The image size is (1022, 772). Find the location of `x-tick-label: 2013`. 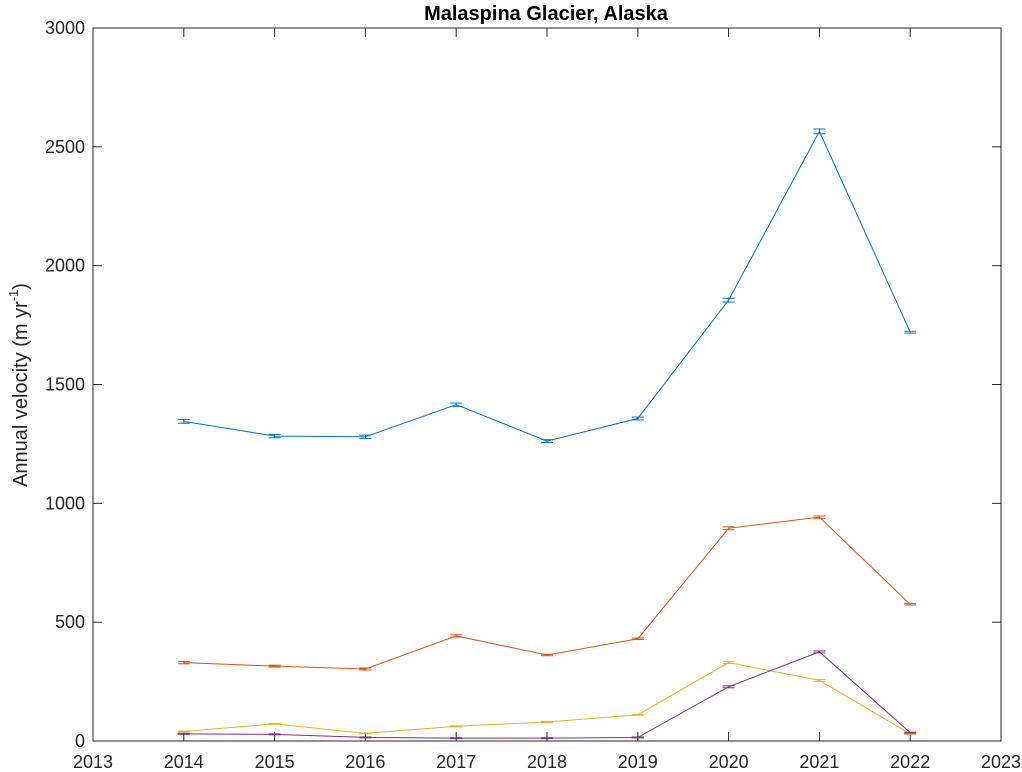

x-tick-label: 2013 is located at coordinates (93, 762).